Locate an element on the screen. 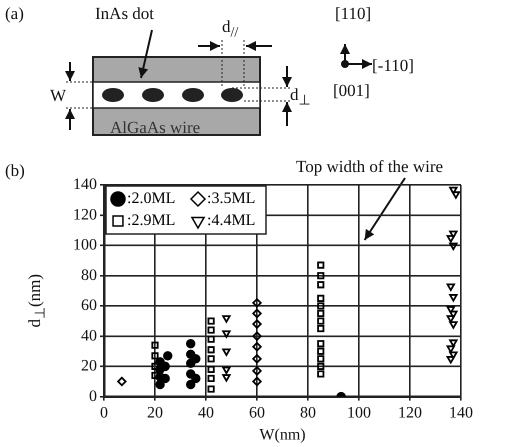 Image resolution: width=506 pixels, height=447 pixels. legend-label: :4.4ML is located at coordinates (231, 221).